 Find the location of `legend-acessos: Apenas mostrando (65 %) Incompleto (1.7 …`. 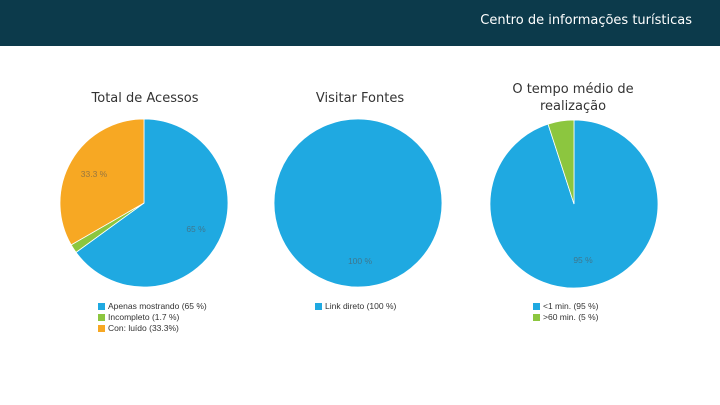

legend-acessos: Apenas mostrando (65 %) Incompleto (1.7 … is located at coordinates (152, 317).